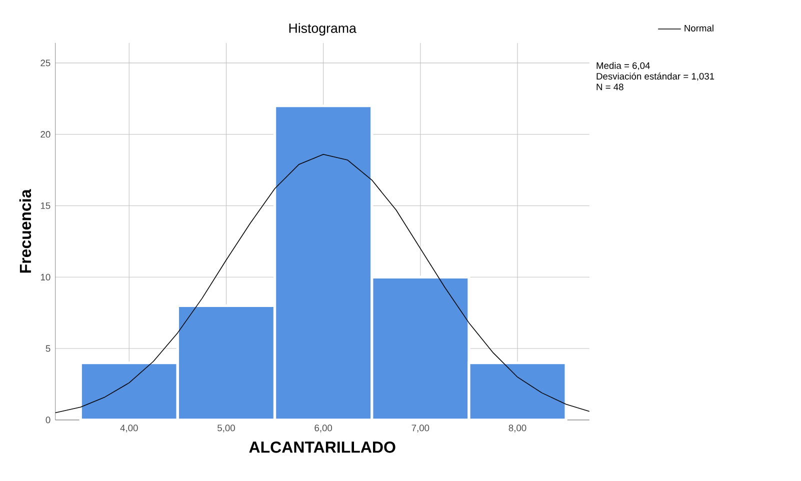 Image resolution: width=801 pixels, height=481 pixels. Describe the element at coordinates (45, 134) in the screenshot. I see `y-tick-label: 20` at that location.